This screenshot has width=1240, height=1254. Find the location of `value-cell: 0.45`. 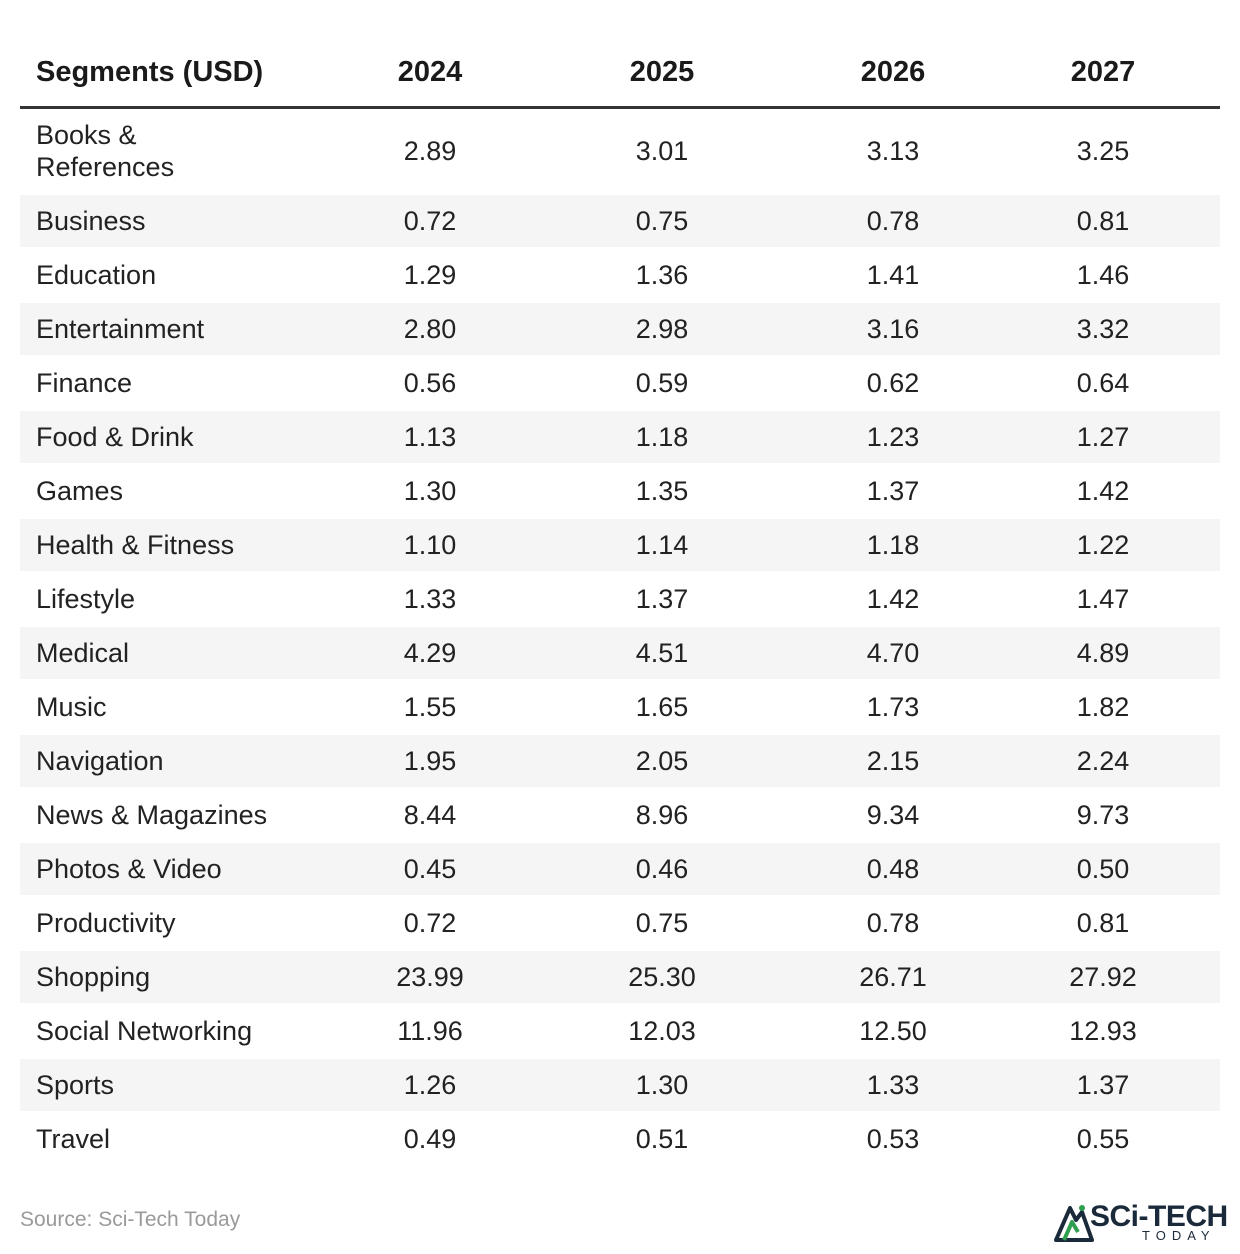

value-cell: 0.45 is located at coordinates (430, 869).